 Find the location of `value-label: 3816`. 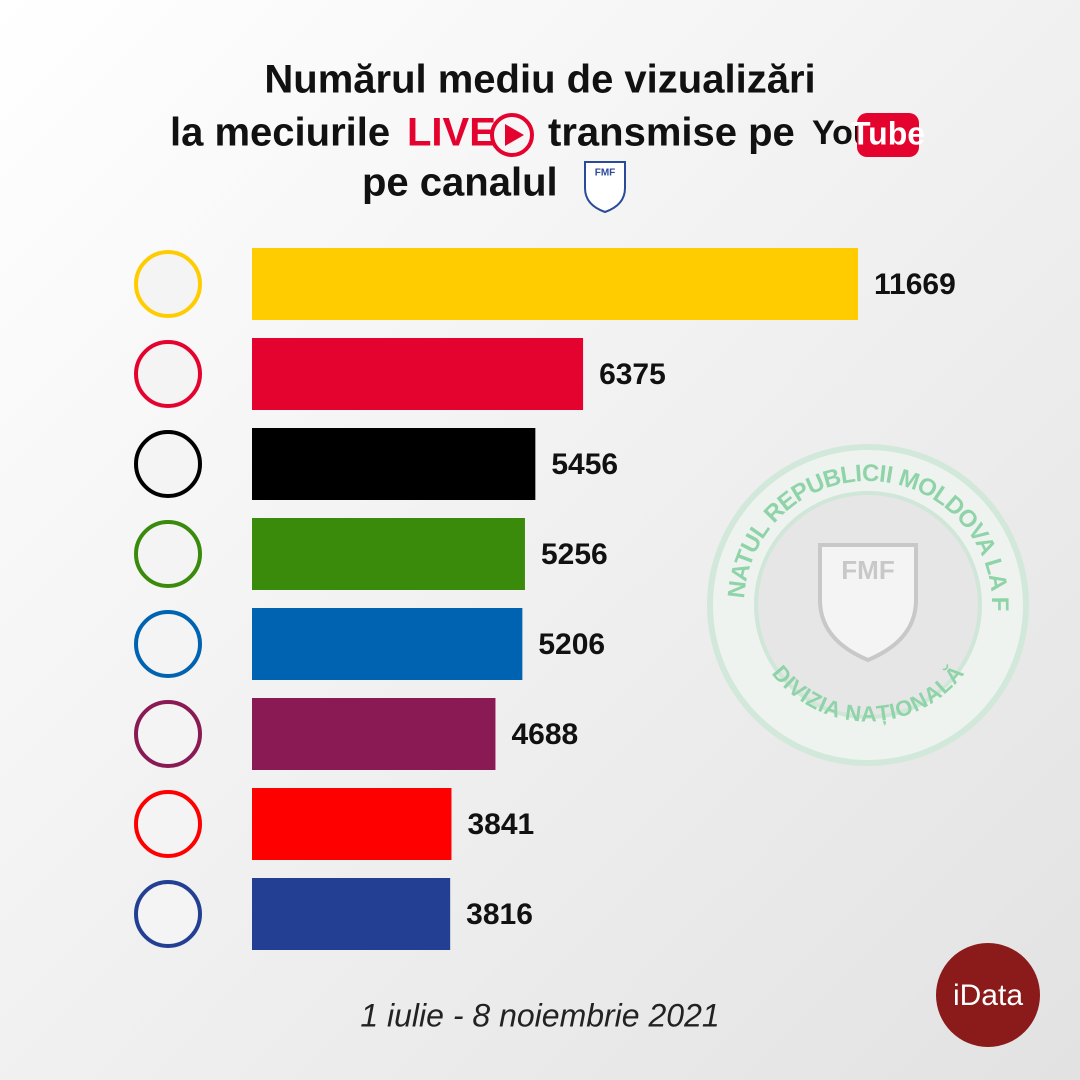

value-label: 3816 is located at coordinates (499, 914).